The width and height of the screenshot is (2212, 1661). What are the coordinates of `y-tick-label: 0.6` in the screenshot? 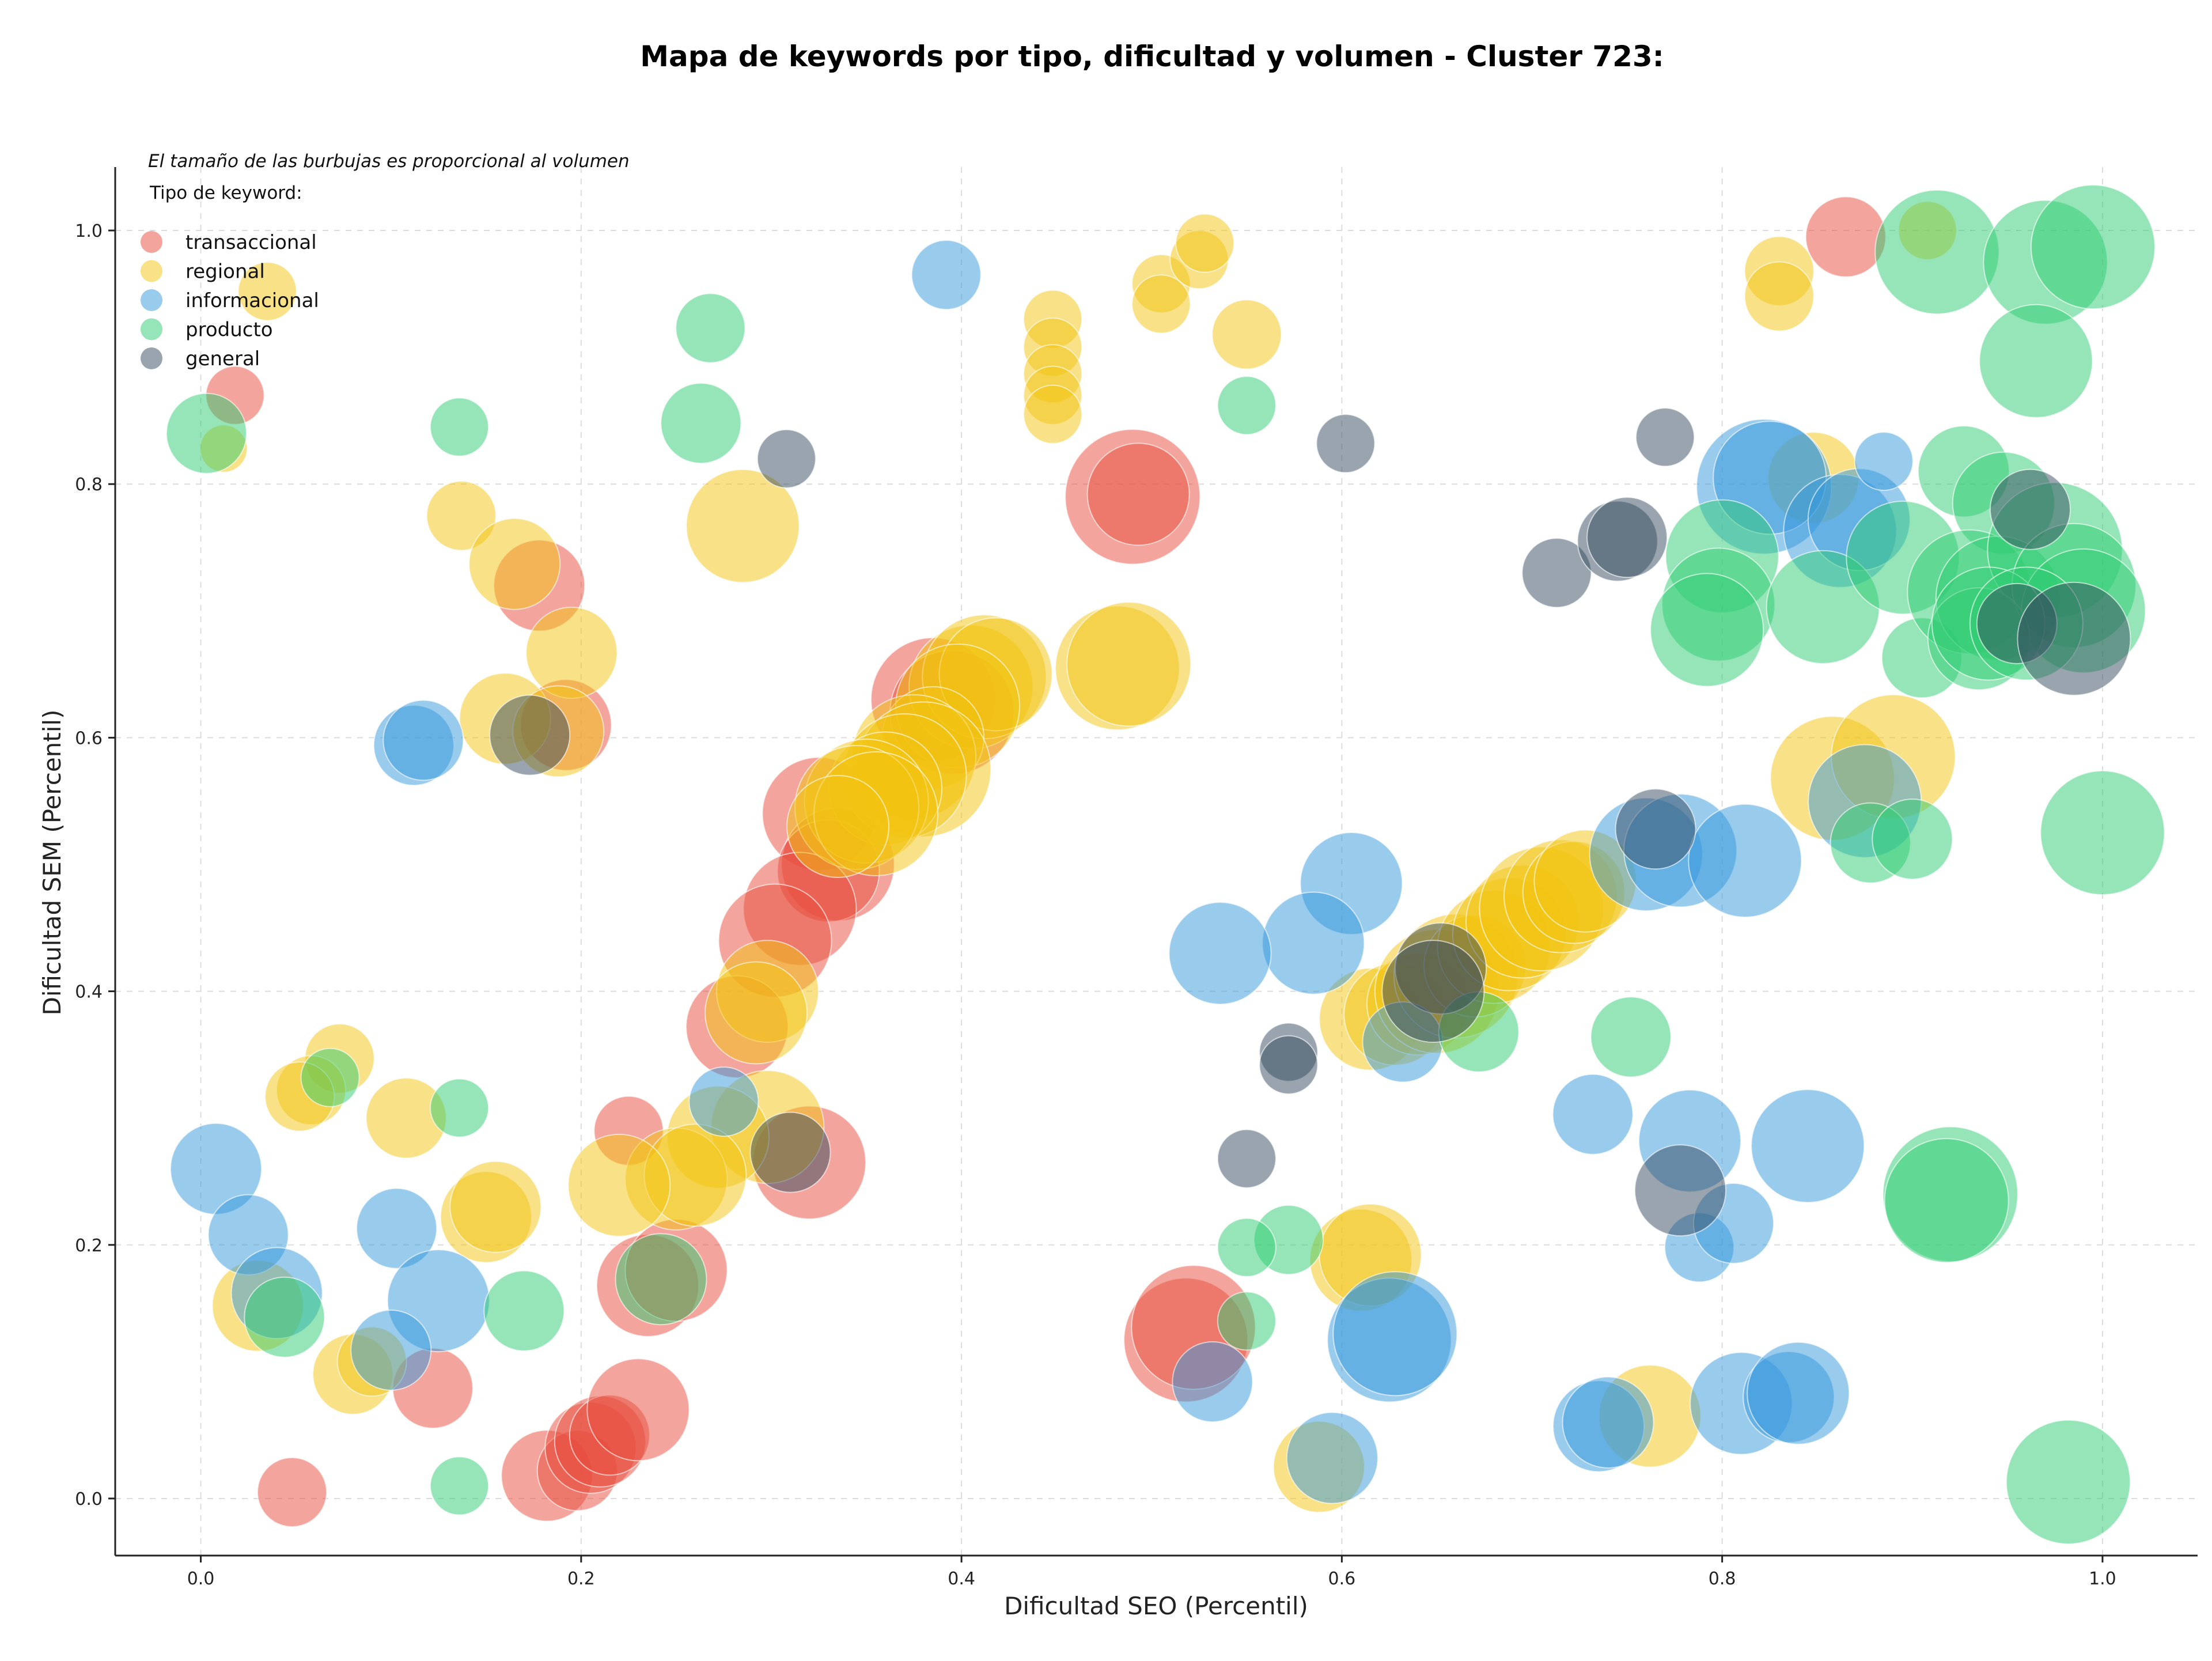 It's located at (89, 738).